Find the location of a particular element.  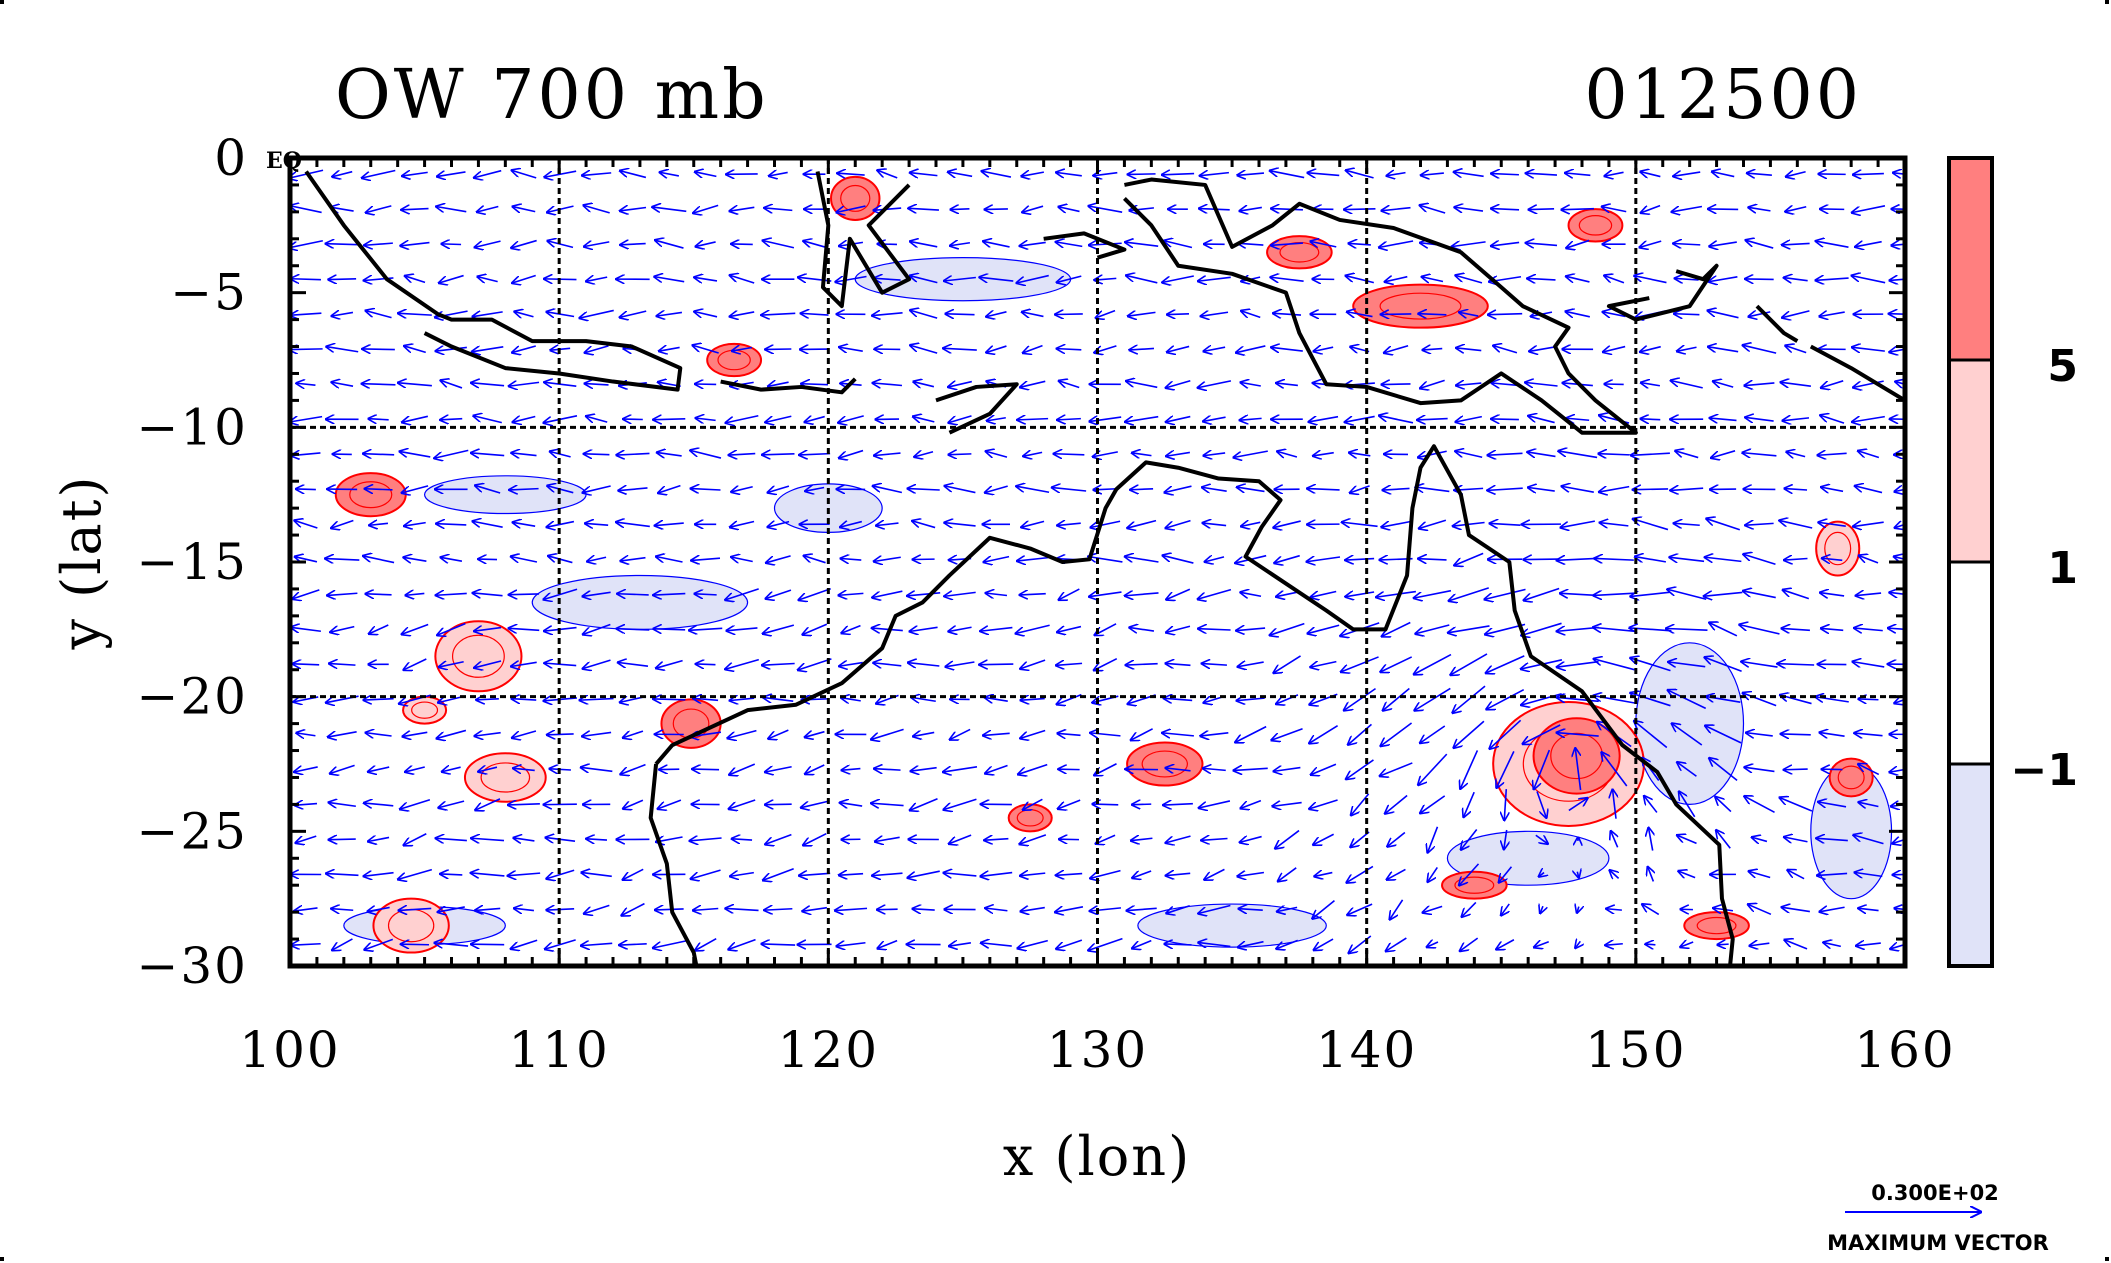

positive-ow-contour is located at coordinates (1851, 777).